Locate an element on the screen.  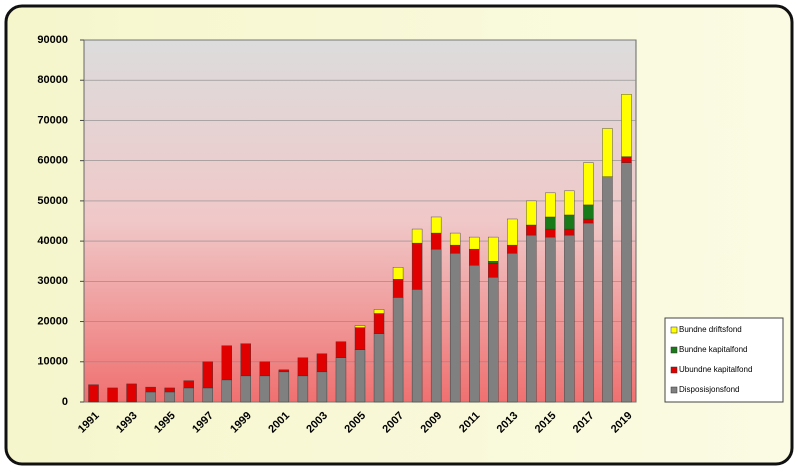
y-tick-label: 20000 is located at coordinates (52, 321).